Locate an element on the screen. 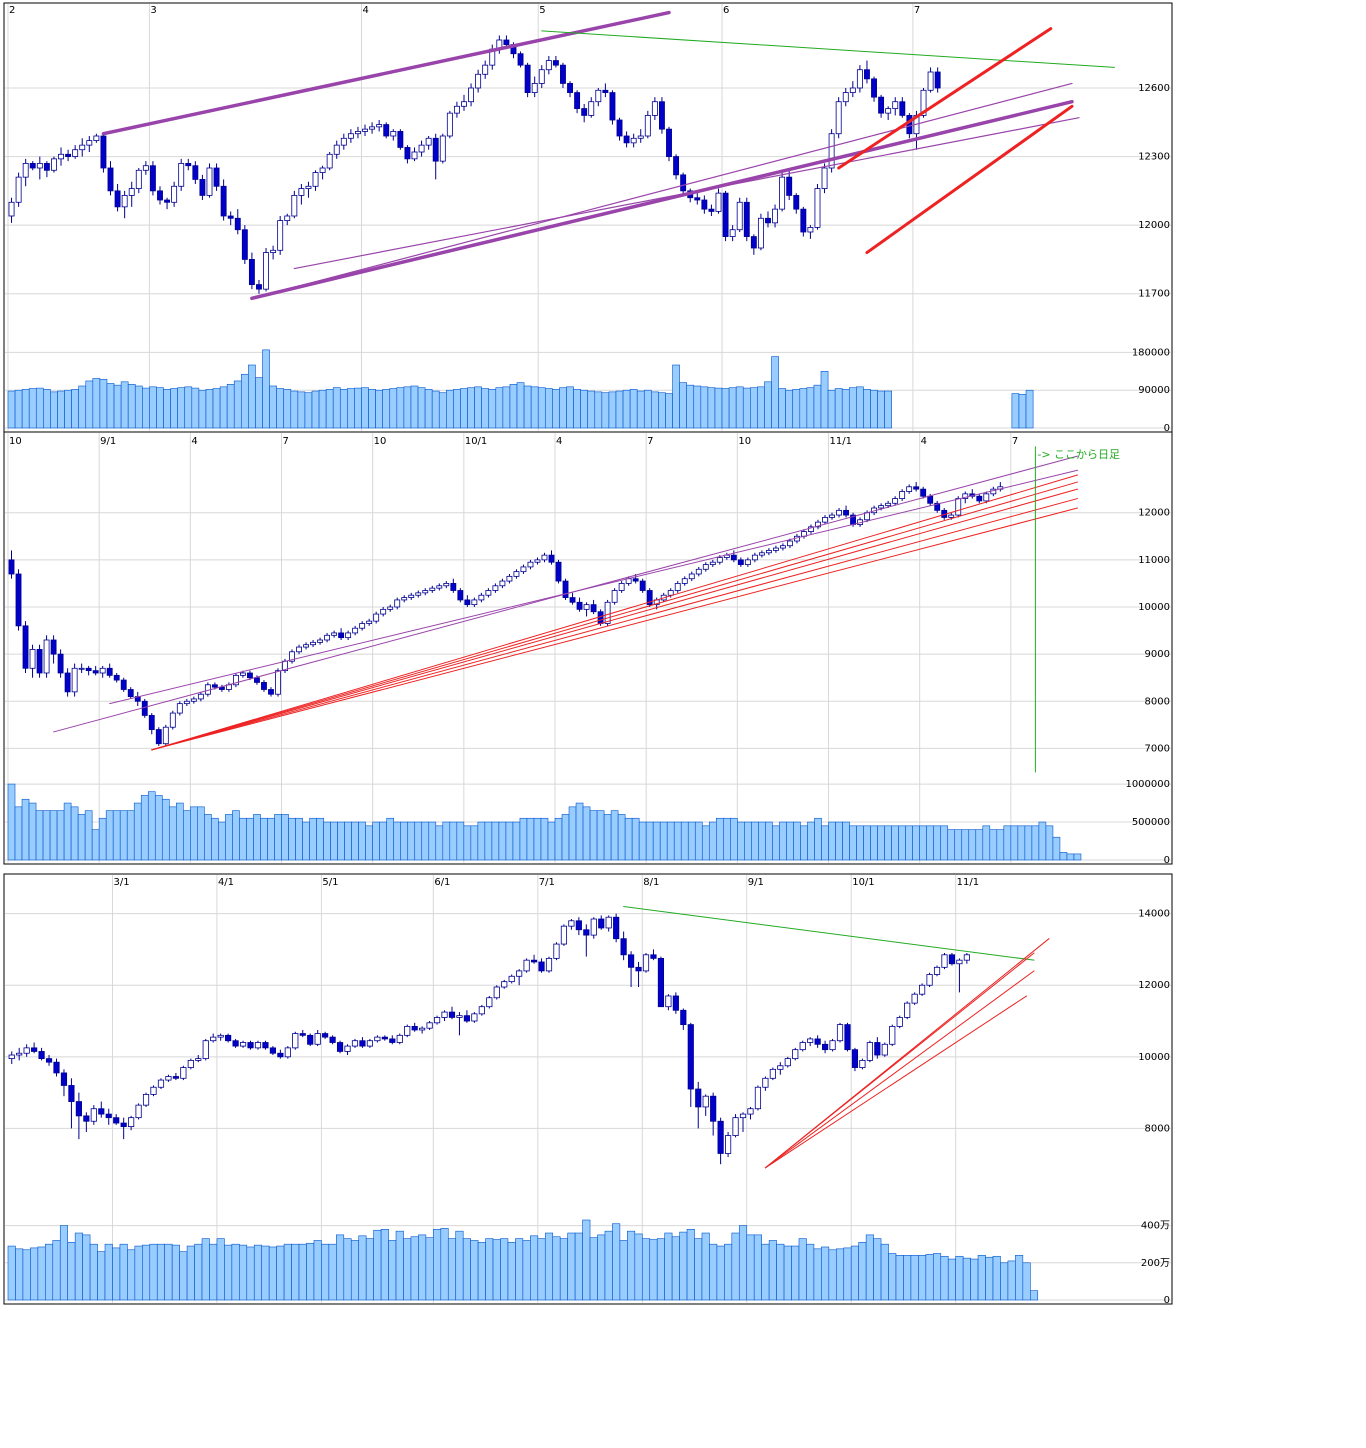 The image size is (1366, 1448). volume-tick-label: 0 is located at coordinates (1167, 428).